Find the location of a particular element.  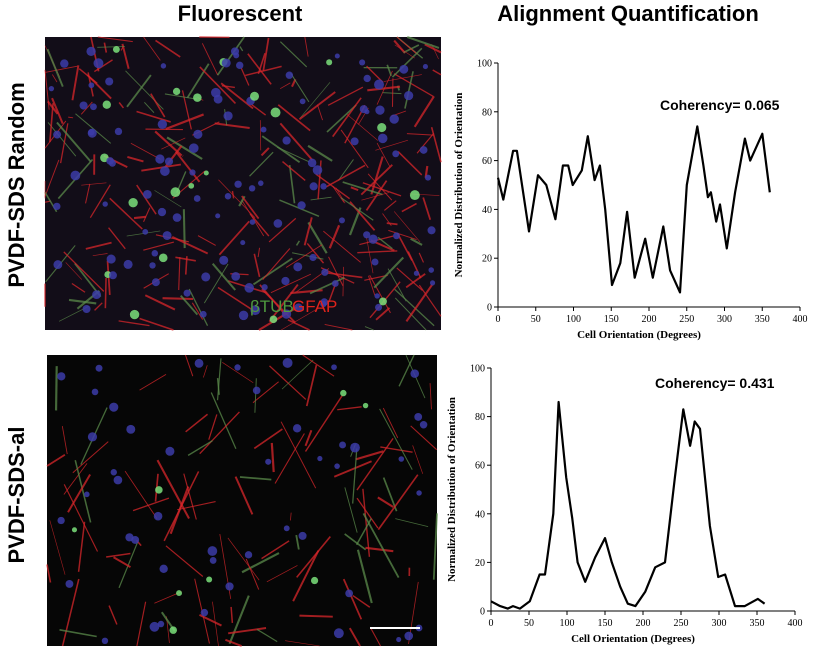

y-tick-label: 100 is located at coordinates (477, 369).